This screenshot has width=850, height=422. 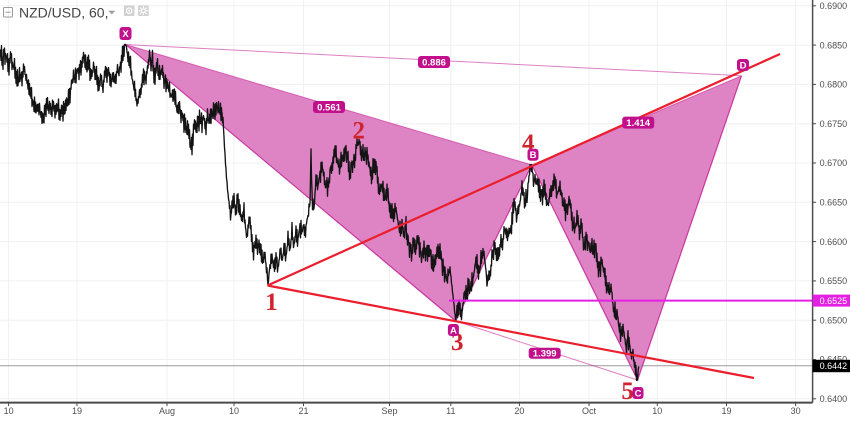 I want to click on svg-text: X, so click(x=125, y=34).